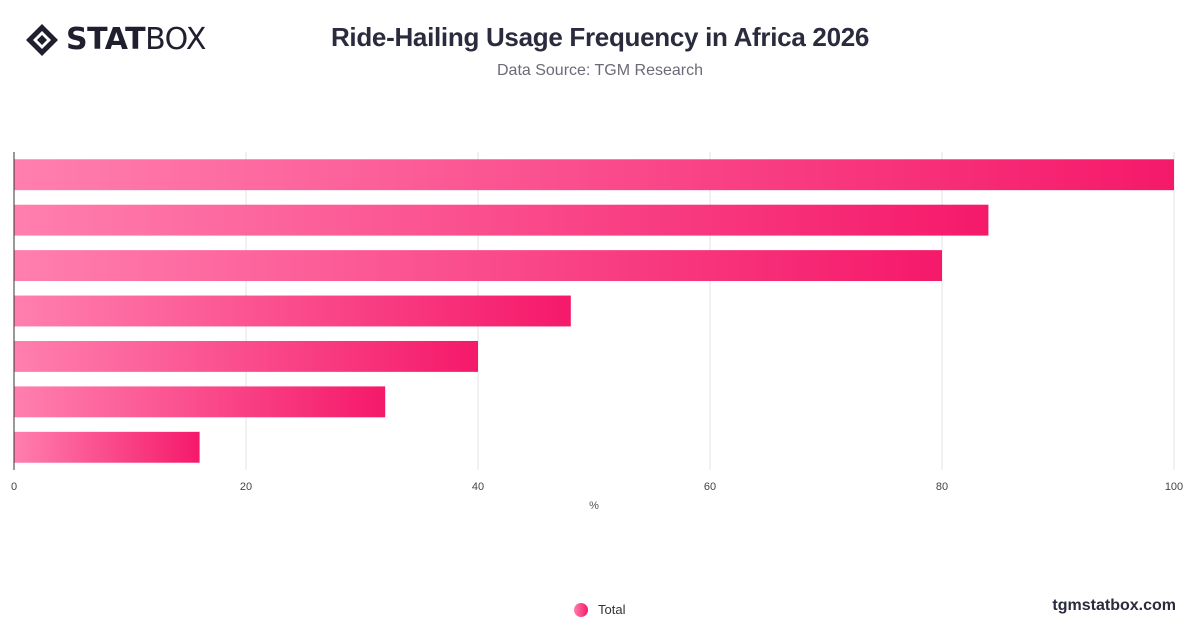  Describe the element at coordinates (1174, 487) in the screenshot. I see `x-tick-label: 100` at that location.